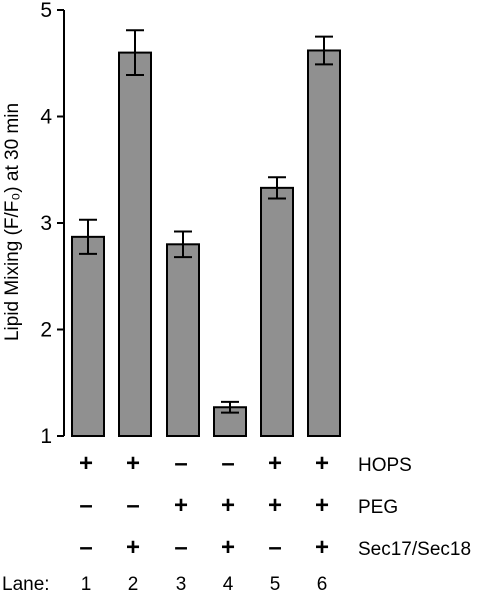  What do you see at coordinates (378, 507) in the screenshot?
I see `condition-label-peg: PEG` at bounding box center [378, 507].